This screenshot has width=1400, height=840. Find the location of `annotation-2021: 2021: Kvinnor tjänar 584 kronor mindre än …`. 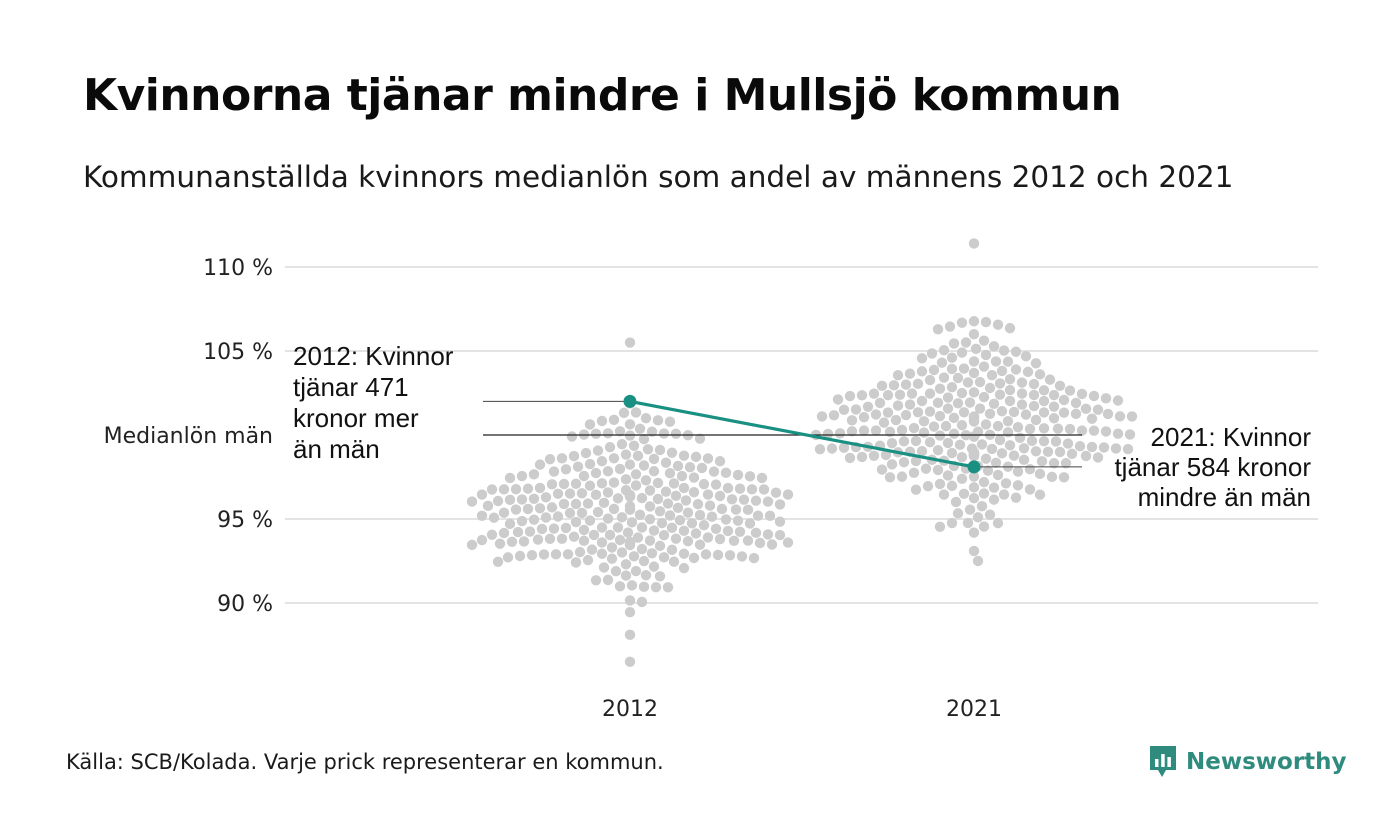

annotation-2021: 2021: Kvinnor tjänar 584 kronor mindre än … is located at coordinates (1212, 467).